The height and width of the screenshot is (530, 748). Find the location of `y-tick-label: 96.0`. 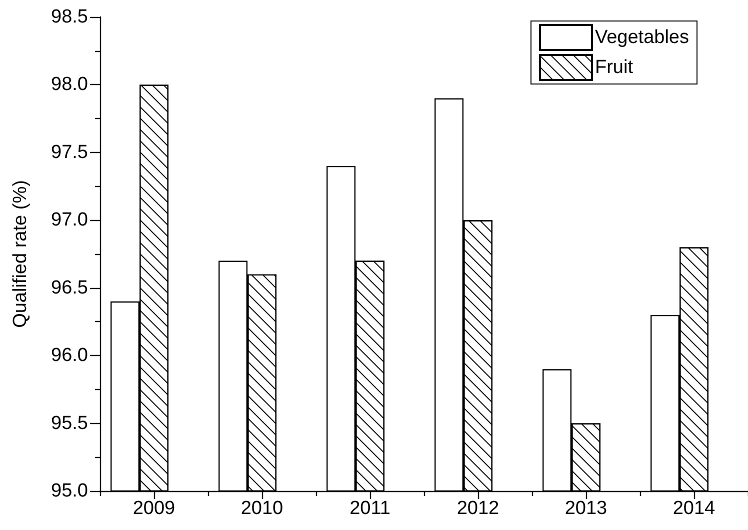

y-tick-label: 96.0 is located at coordinates (69, 355).